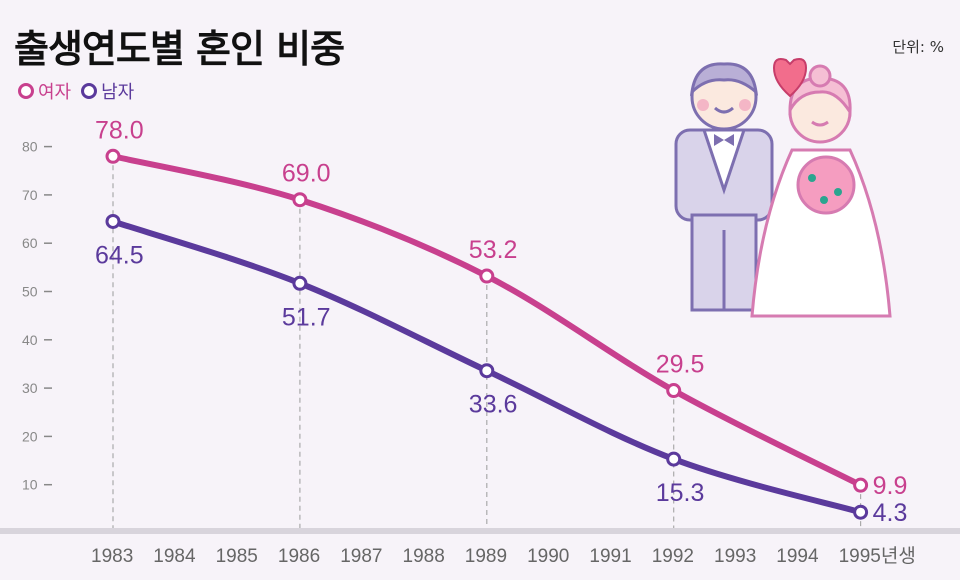  What do you see at coordinates (877, 556) in the screenshot?
I see `x-tick-label: 1995년생` at bounding box center [877, 556].